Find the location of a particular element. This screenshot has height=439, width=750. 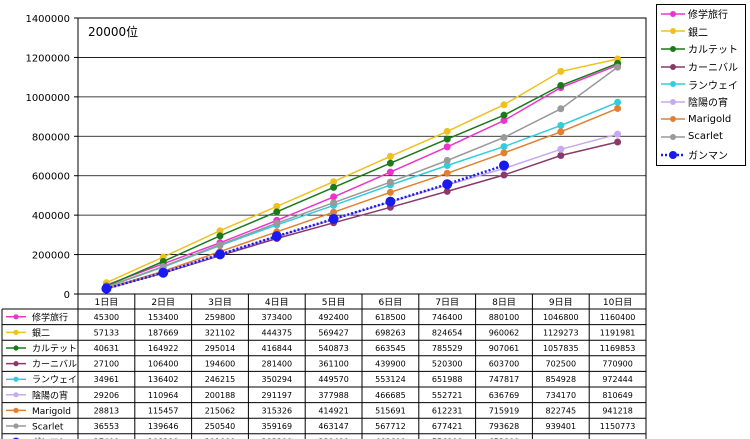

x-category-label: 5日目 is located at coordinates (334, 302).